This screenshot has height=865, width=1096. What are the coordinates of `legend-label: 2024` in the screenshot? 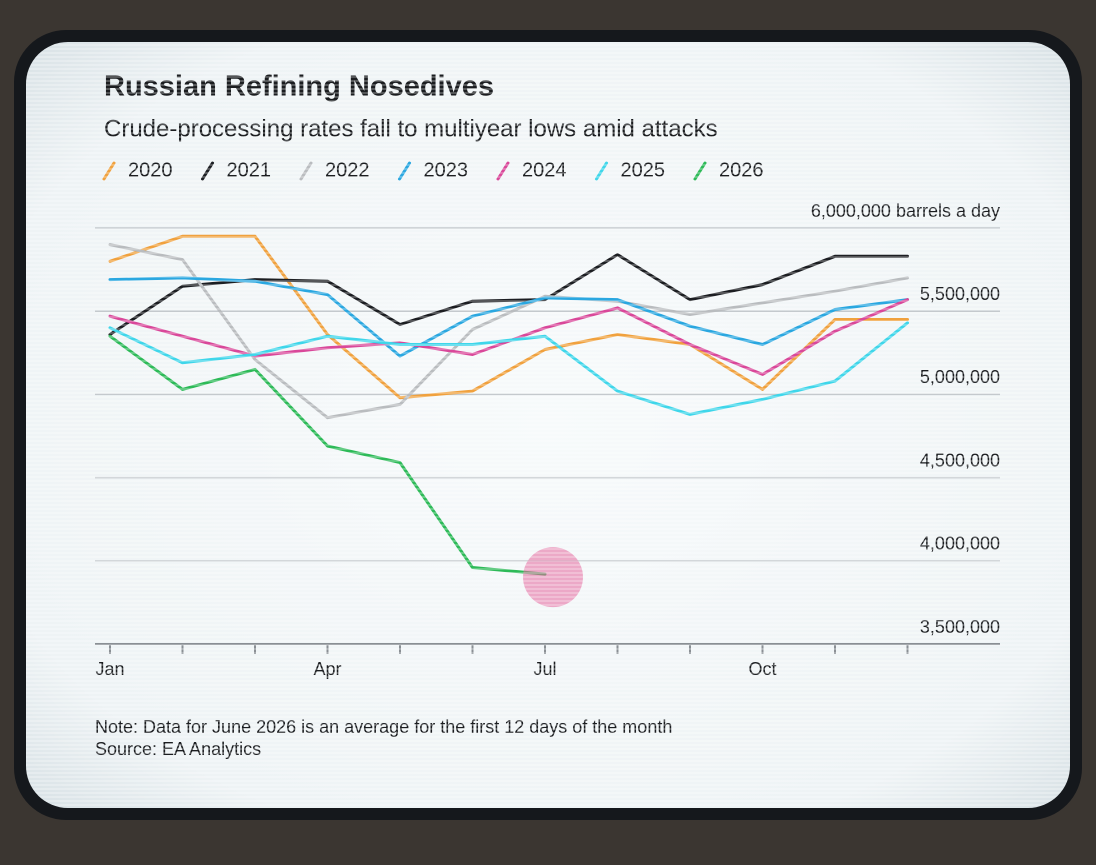 It's located at (544, 170).